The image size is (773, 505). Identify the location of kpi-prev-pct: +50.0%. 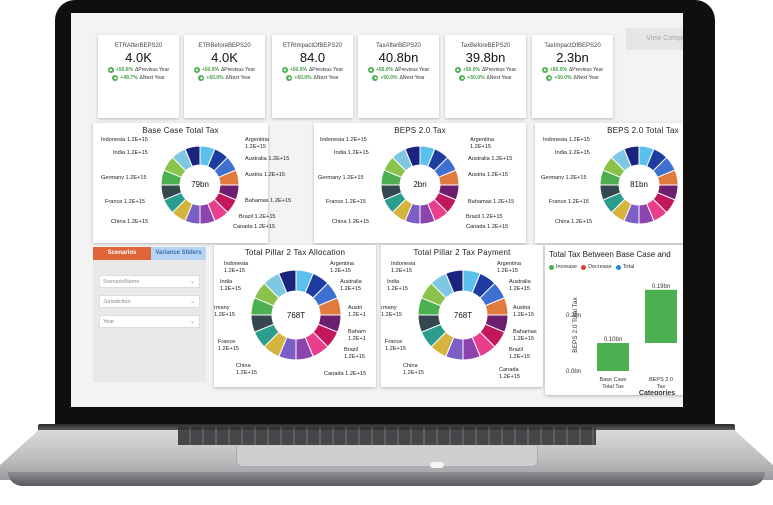
(298, 70).